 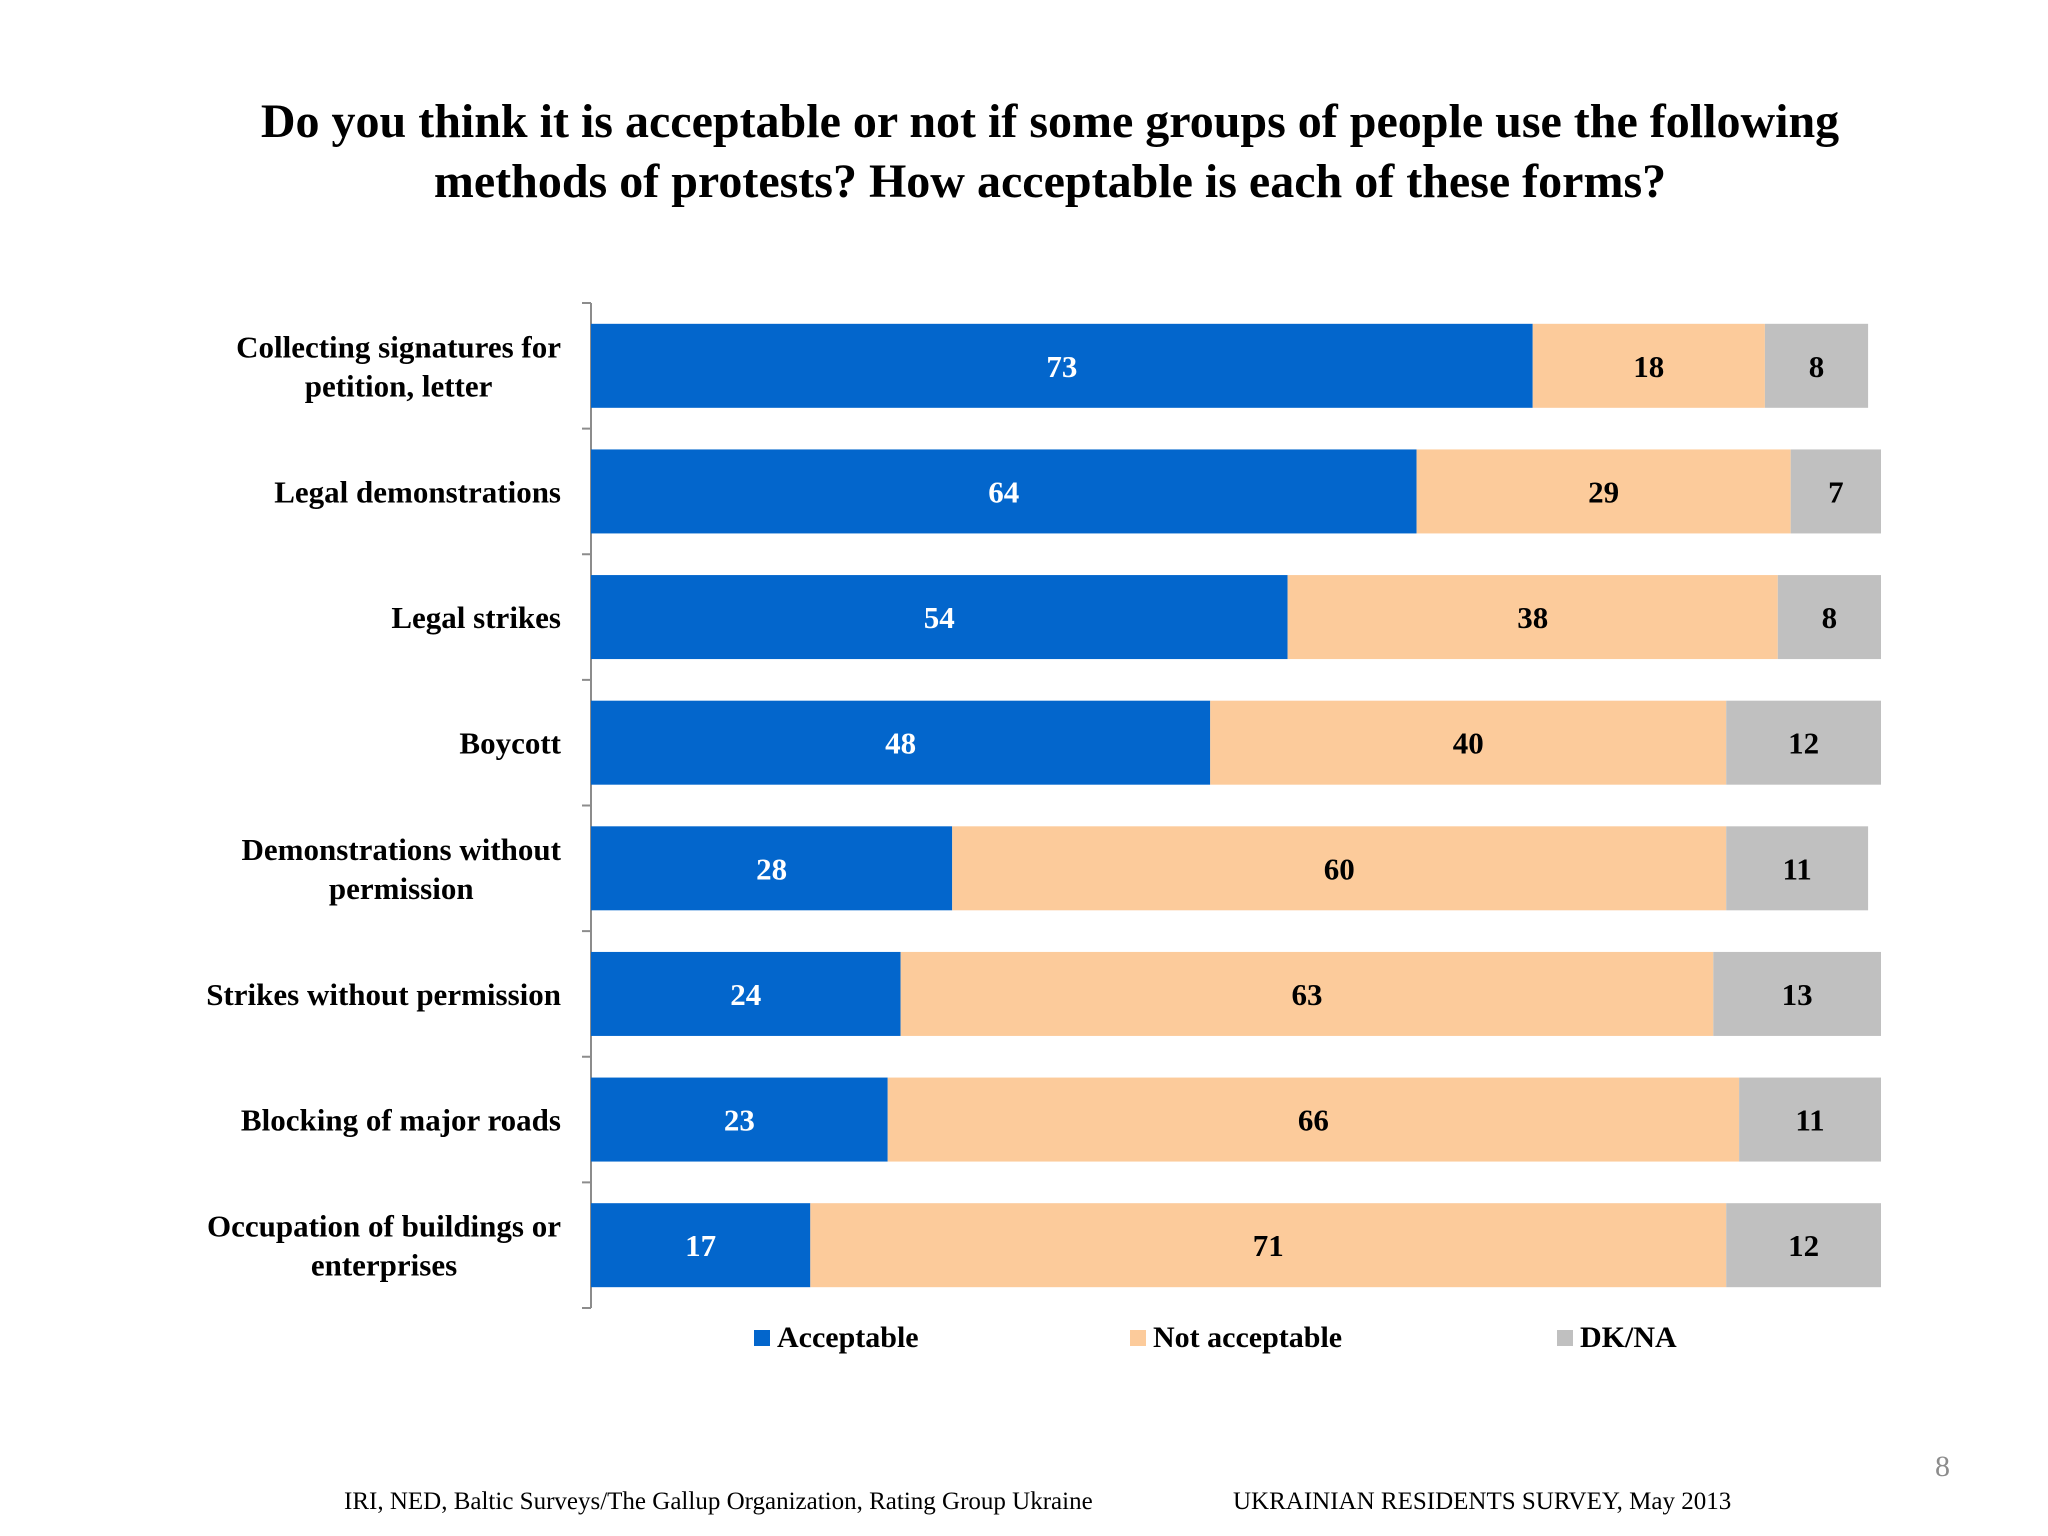 What do you see at coordinates (587, 805) in the screenshot?
I see `axis-layer` at bounding box center [587, 805].